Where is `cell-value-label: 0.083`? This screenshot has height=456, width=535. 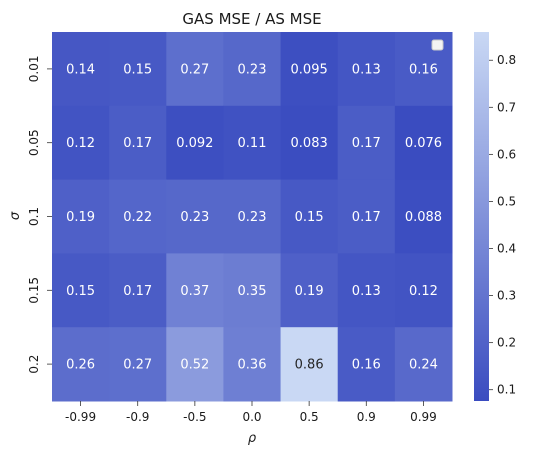
cell-value-label: 0.083 is located at coordinates (309, 143).